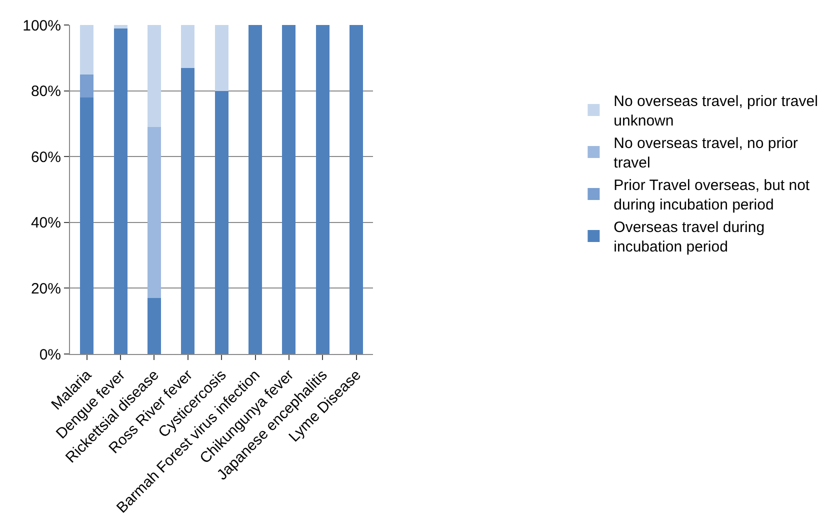 This screenshot has width=834, height=527. Describe the element at coordinates (45, 289) in the screenshot. I see `y-tick-label: 20%` at that location.